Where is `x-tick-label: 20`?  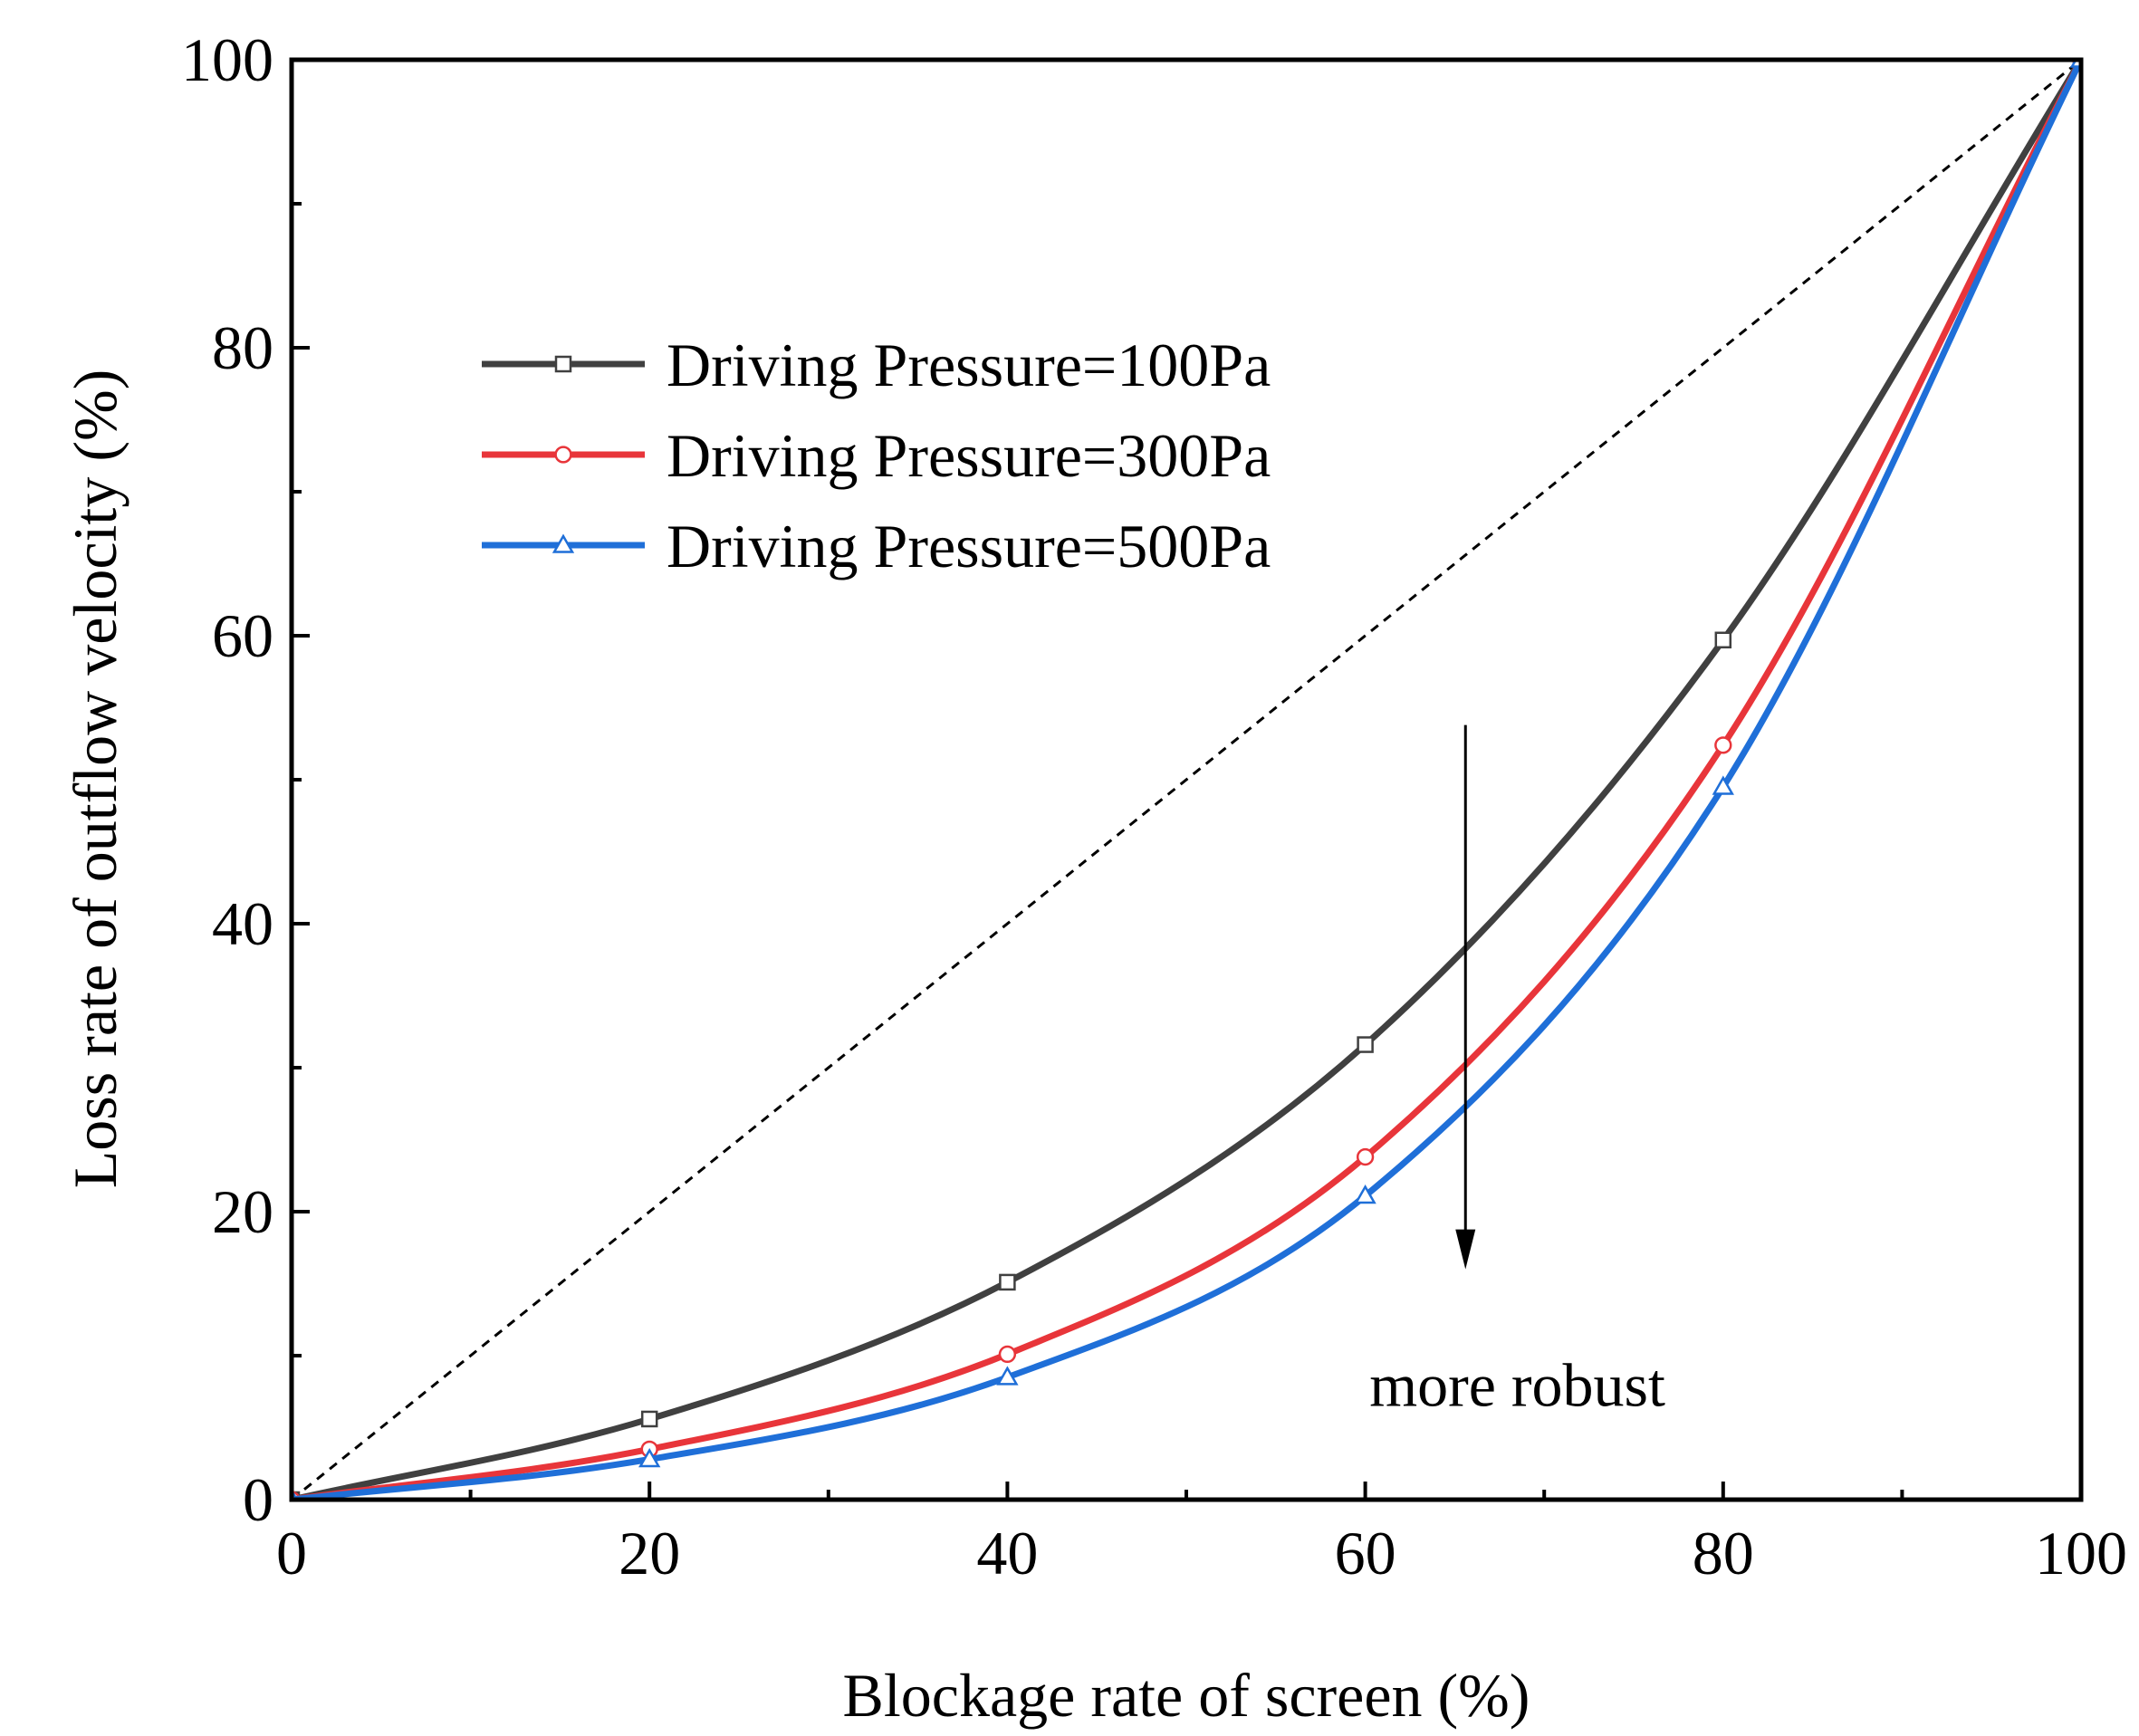 x-tick-label: 20 is located at coordinates (649, 1553).